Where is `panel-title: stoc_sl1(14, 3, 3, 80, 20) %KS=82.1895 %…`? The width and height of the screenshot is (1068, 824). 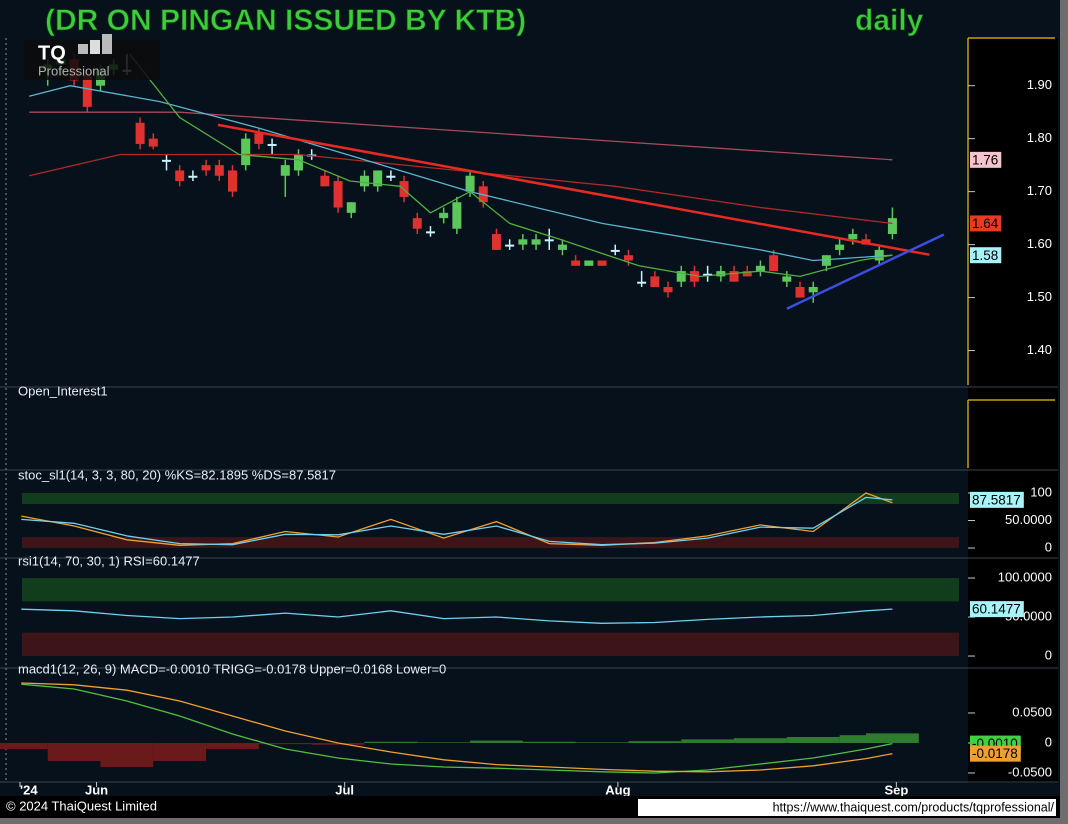
panel-title: stoc_sl1(14, 3, 3, 80, 20) %KS=82.1895 %… is located at coordinates (177, 474).